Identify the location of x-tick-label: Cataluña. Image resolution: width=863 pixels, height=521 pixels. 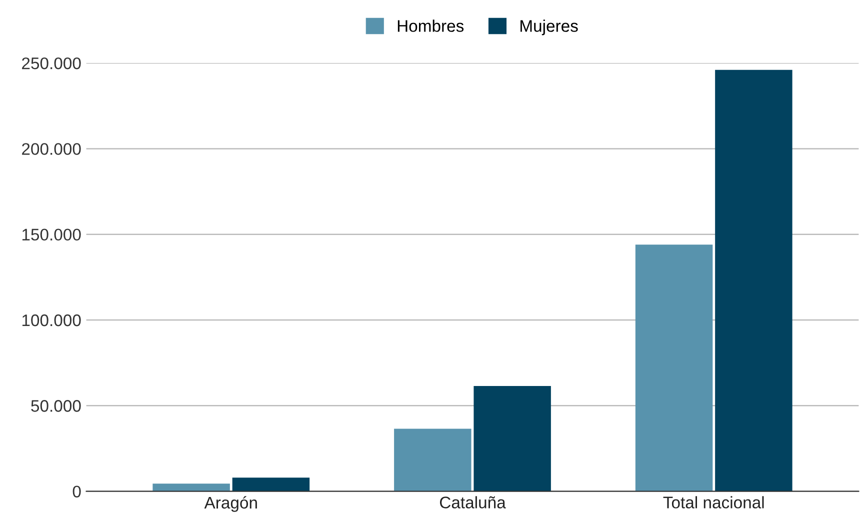
(473, 502).